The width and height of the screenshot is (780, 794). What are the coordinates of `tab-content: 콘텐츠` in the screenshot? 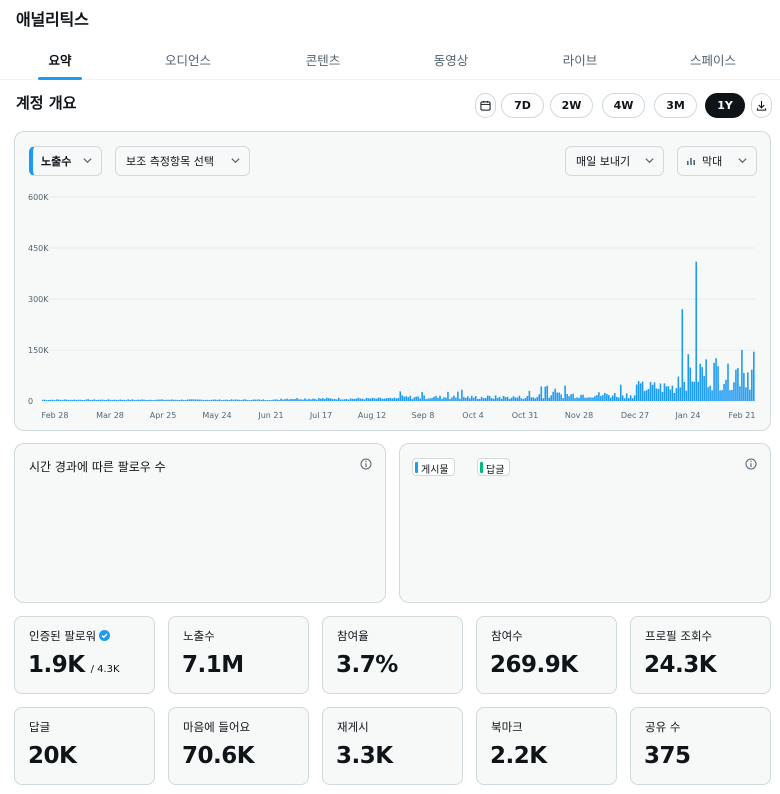 It's located at (323, 59).